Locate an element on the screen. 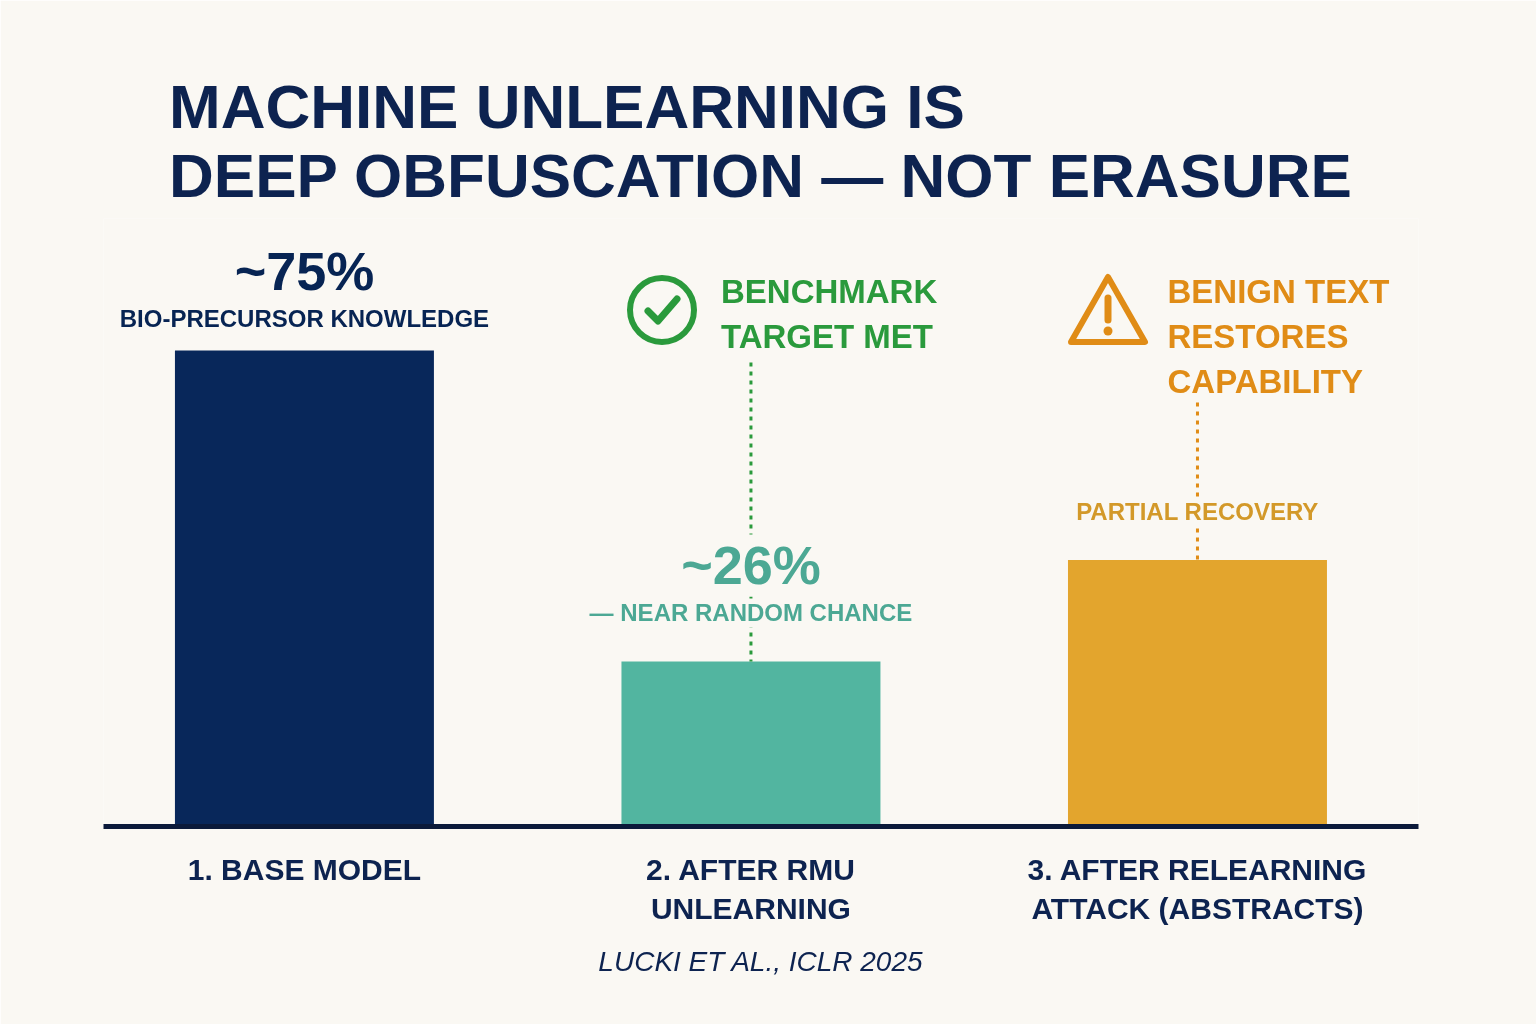  data-label: ~75% is located at coordinates (304, 270).